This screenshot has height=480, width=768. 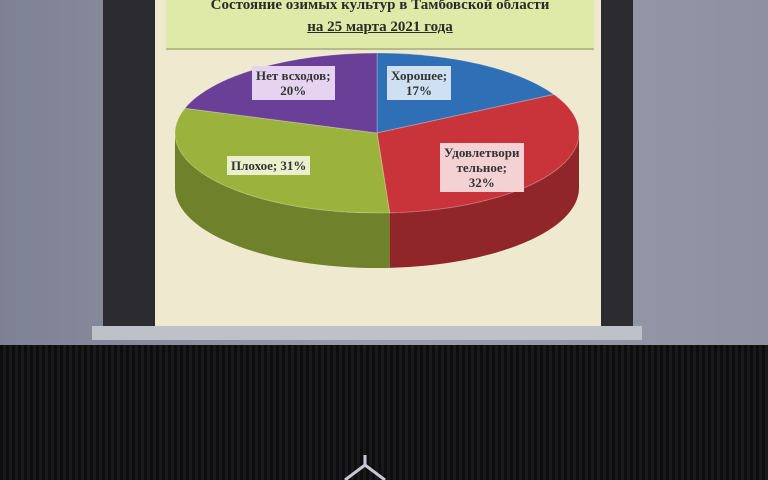 I want to click on slice-label-no-sprouts: Нет всходов; 20%, so click(x=293, y=83).